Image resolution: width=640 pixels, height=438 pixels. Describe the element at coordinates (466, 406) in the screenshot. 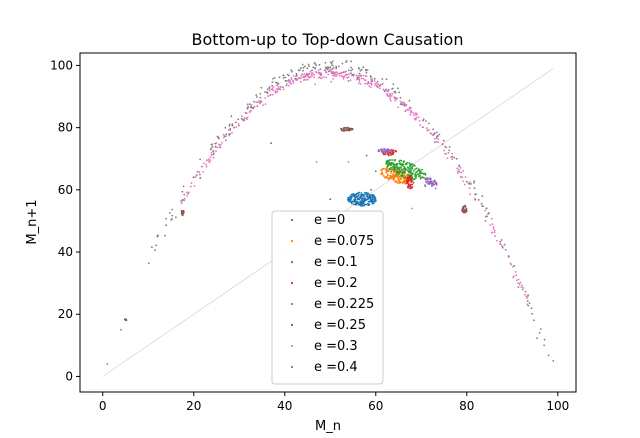

I see `x-tick-label: 80` at that location.